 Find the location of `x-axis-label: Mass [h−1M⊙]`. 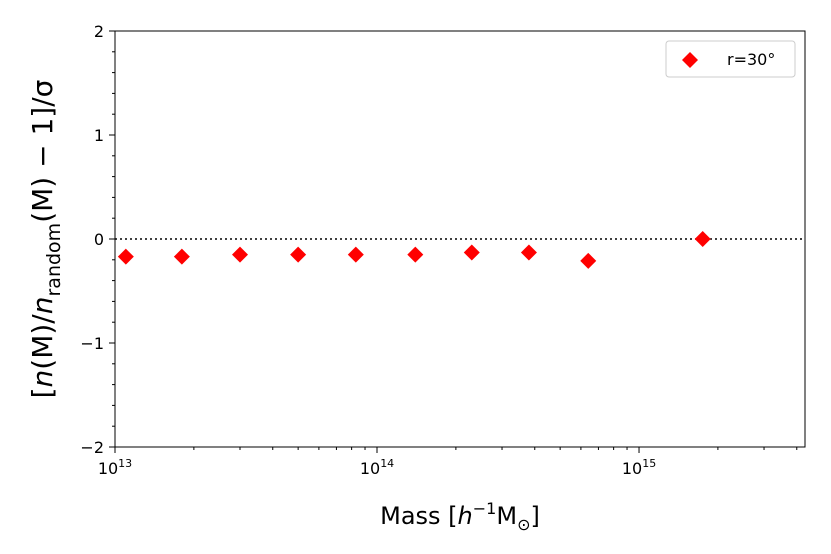

x-axis-label: Mass [h−1M⊙] is located at coordinates (460, 516).